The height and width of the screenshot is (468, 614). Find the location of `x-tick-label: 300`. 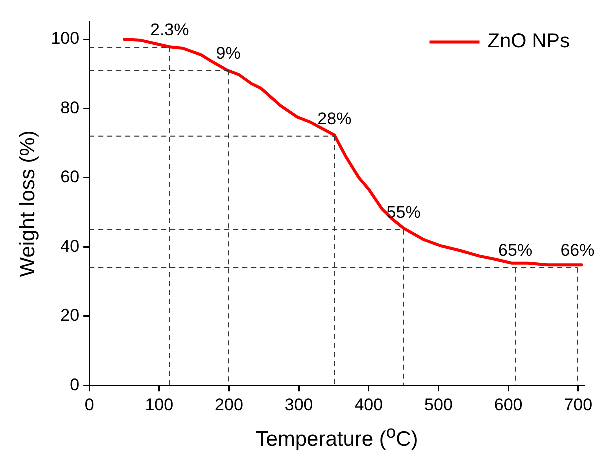

x-tick-label: 300 is located at coordinates (299, 404).